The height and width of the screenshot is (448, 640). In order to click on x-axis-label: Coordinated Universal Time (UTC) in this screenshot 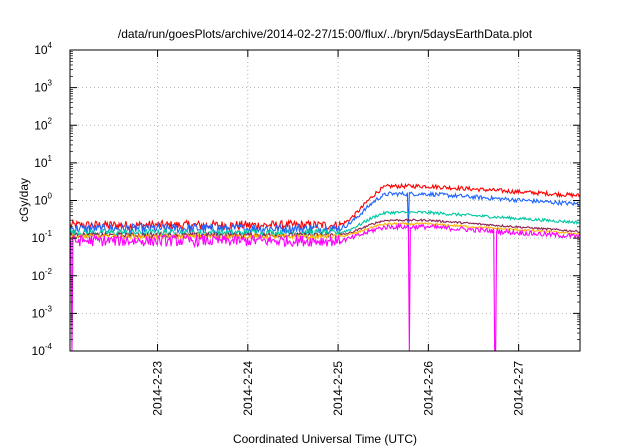, I will do `click(325, 439)`.